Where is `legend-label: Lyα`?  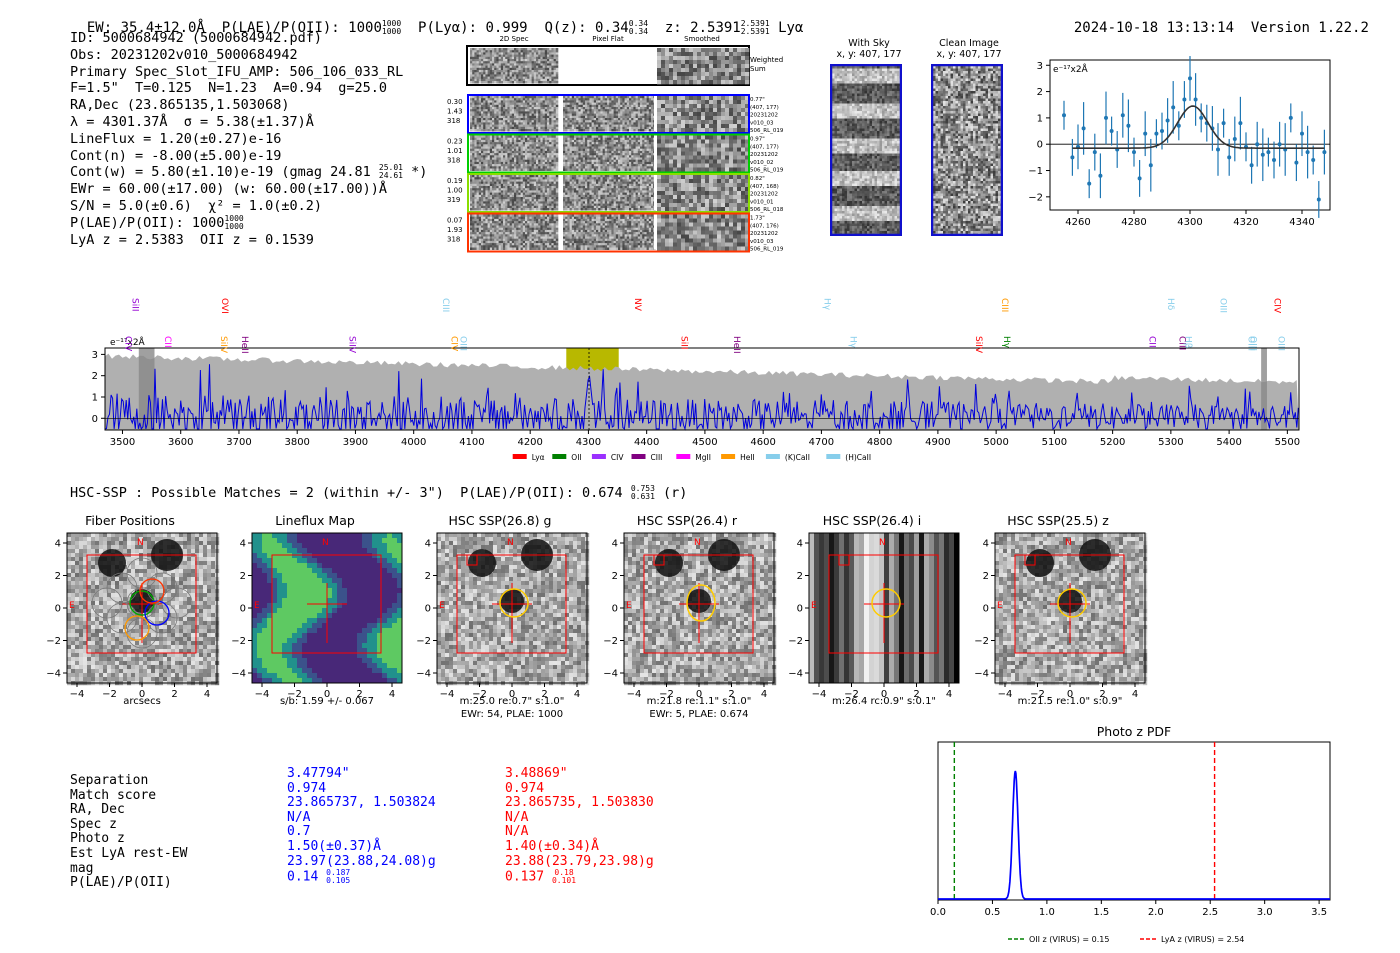 legend-label: Lyα is located at coordinates (538, 457).